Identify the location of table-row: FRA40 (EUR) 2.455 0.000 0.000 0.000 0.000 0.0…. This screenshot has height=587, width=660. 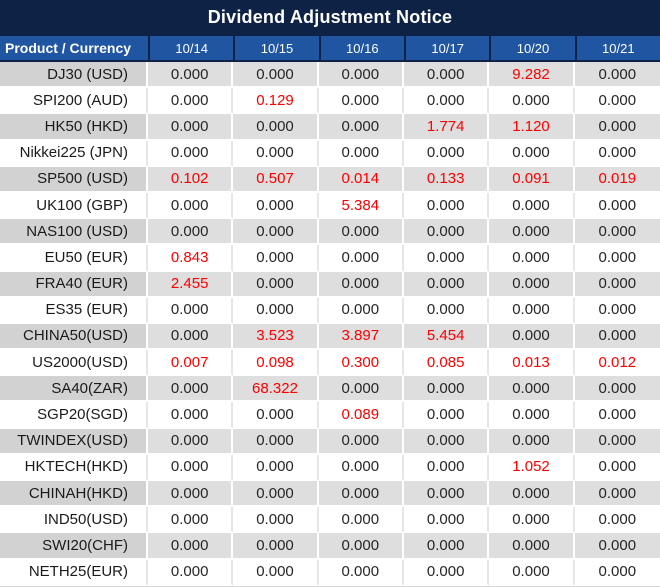
(330, 284).